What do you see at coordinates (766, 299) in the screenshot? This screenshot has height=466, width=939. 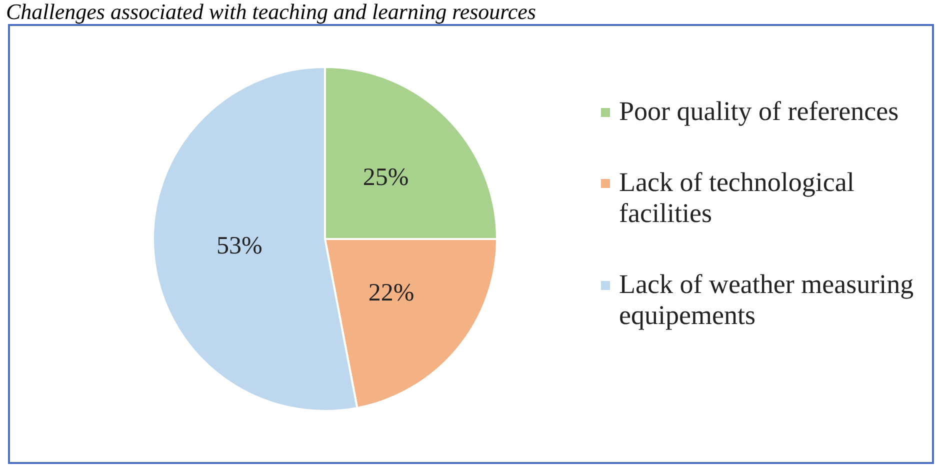 I see `legend-label: Lack of weather measuring equipements` at bounding box center [766, 299].